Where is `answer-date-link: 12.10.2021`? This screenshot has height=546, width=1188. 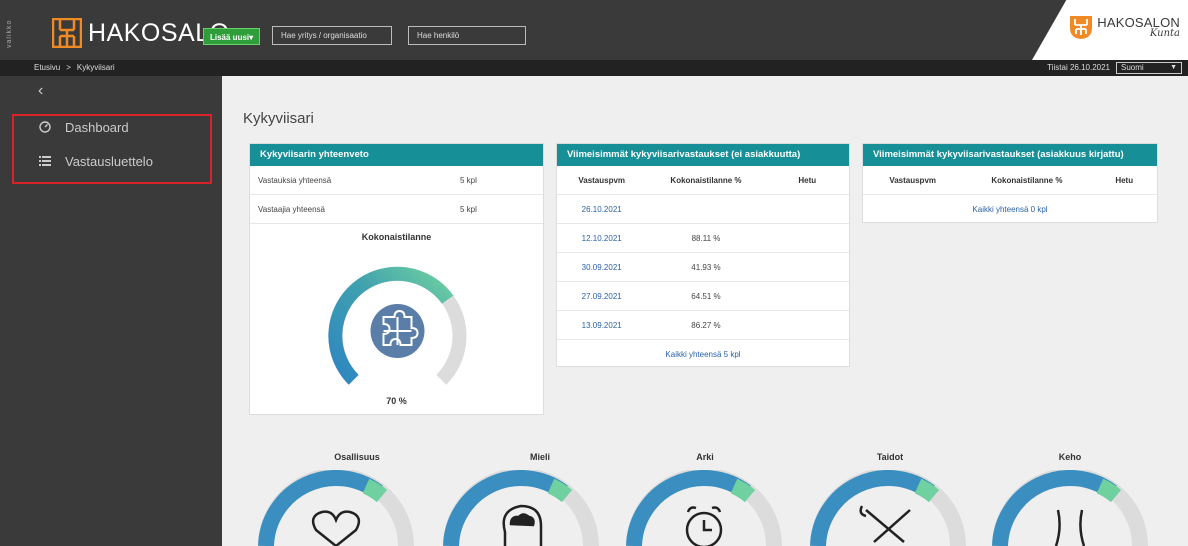 answer-date-link: 12.10.2021 is located at coordinates (601, 238).